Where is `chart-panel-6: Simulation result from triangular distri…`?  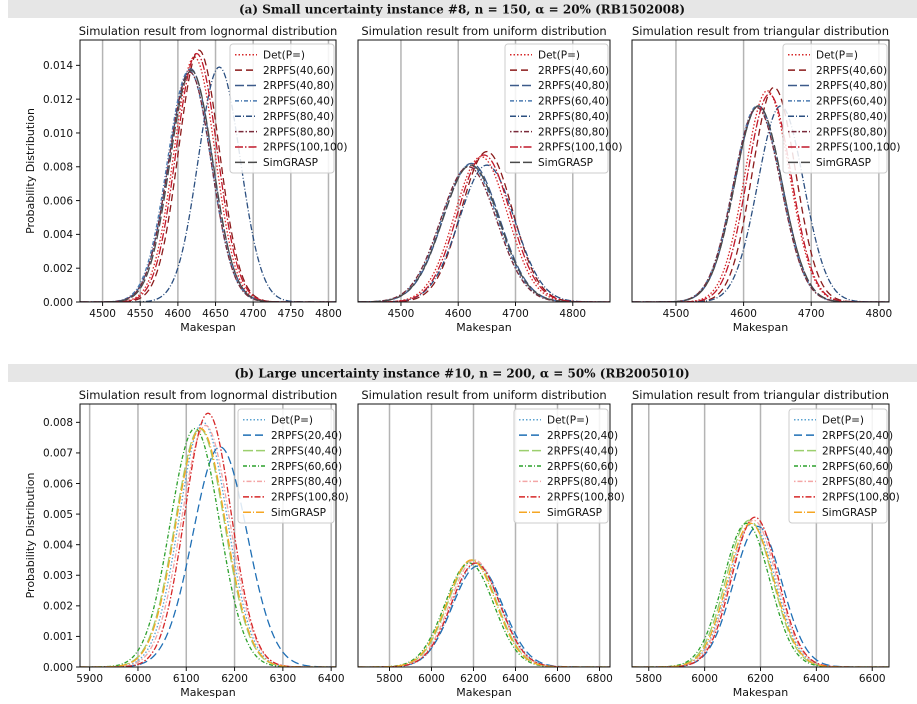
chart-panel-6: Simulation result from triangular distri… is located at coordinates (765, 543).